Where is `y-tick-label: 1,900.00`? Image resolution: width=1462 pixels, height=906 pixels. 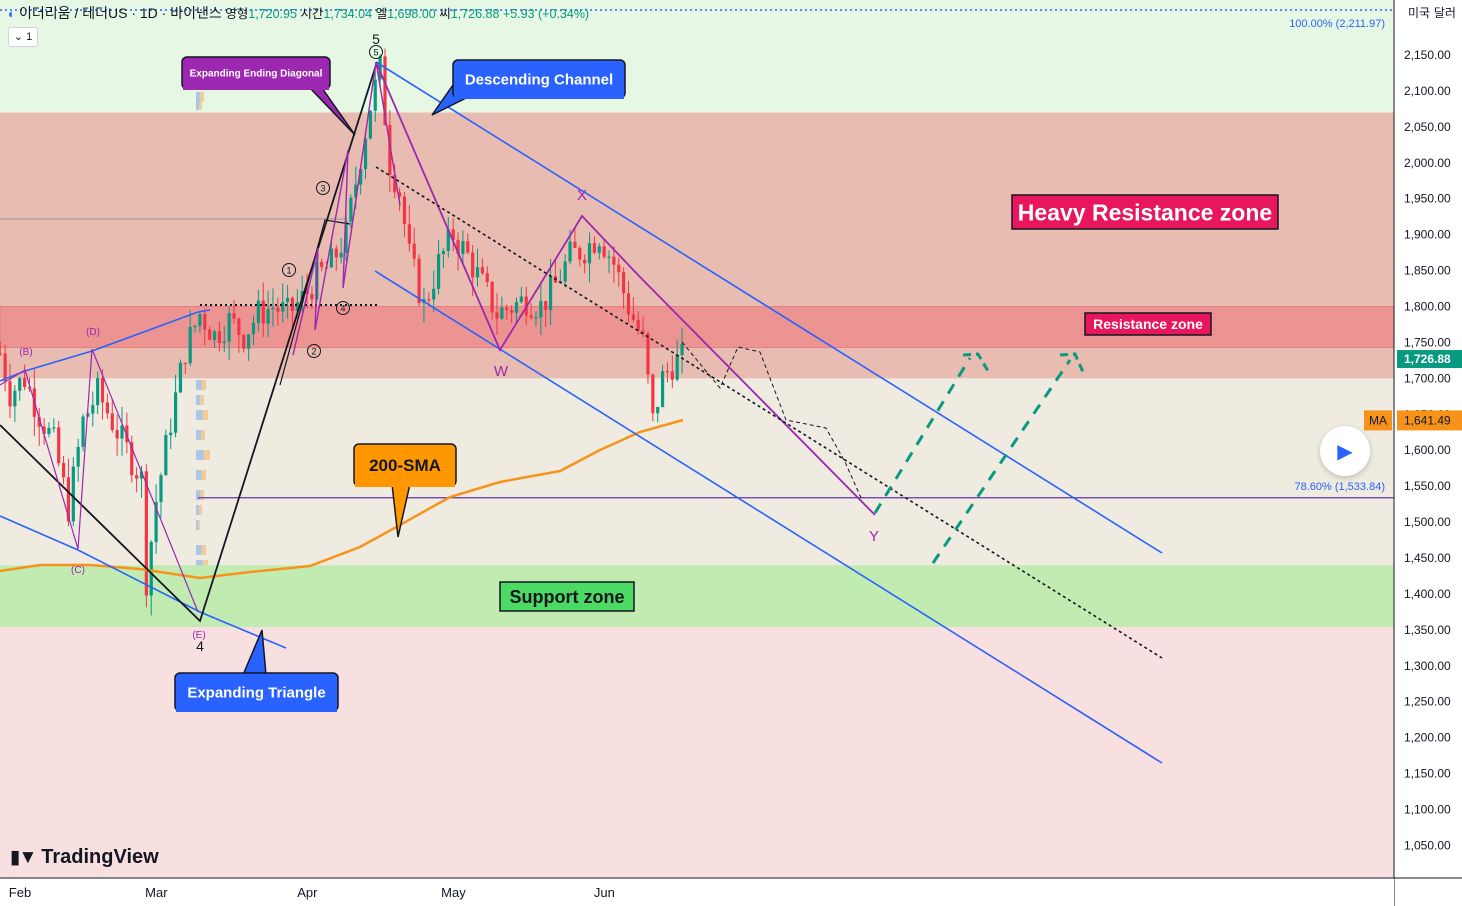 y-tick-label: 1,900.00 is located at coordinates (1427, 235).